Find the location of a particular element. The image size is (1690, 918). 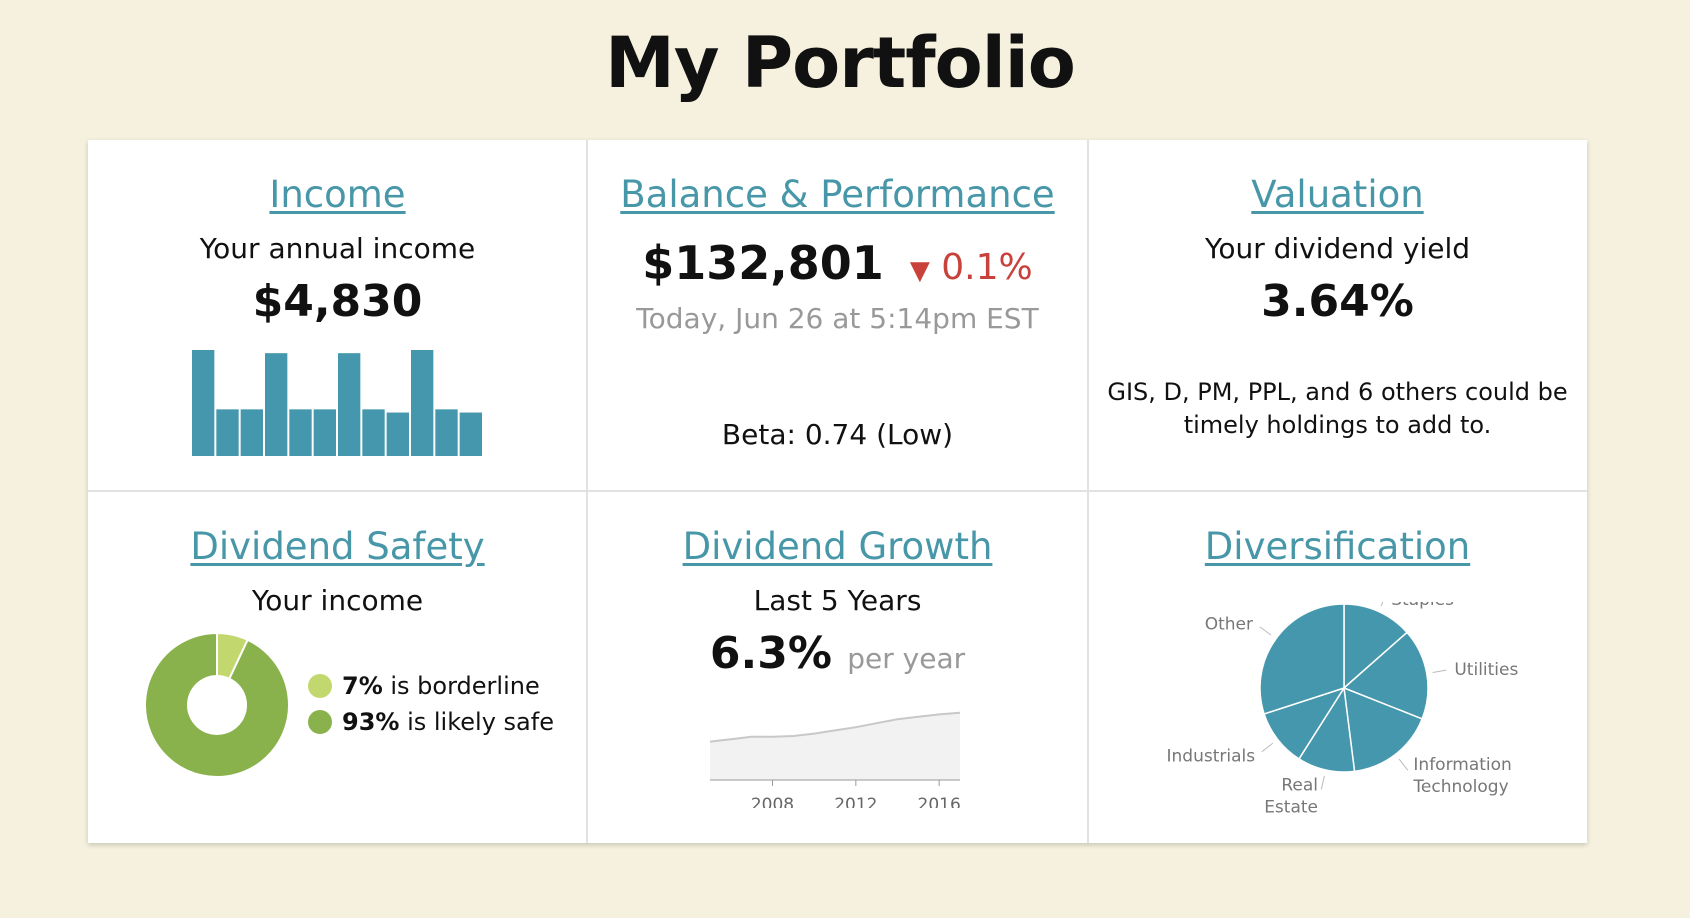

pie-label: Industrials is located at coordinates (1210, 756).